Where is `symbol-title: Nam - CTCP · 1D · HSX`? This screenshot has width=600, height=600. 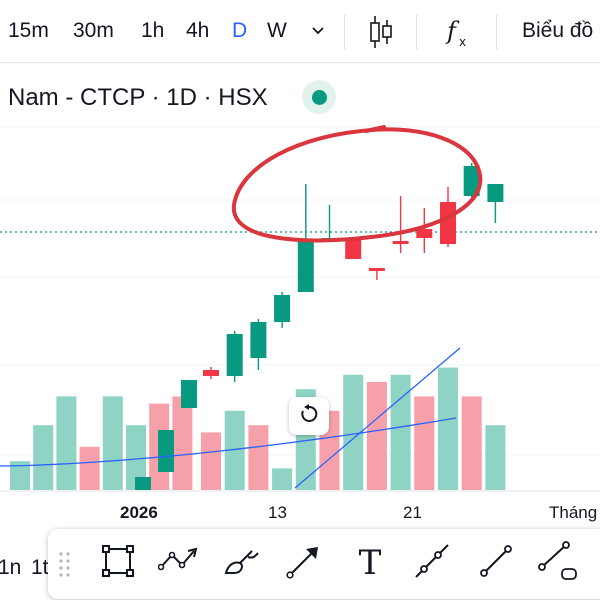
symbol-title: Nam - CTCP · 1D · HSX is located at coordinates (138, 97).